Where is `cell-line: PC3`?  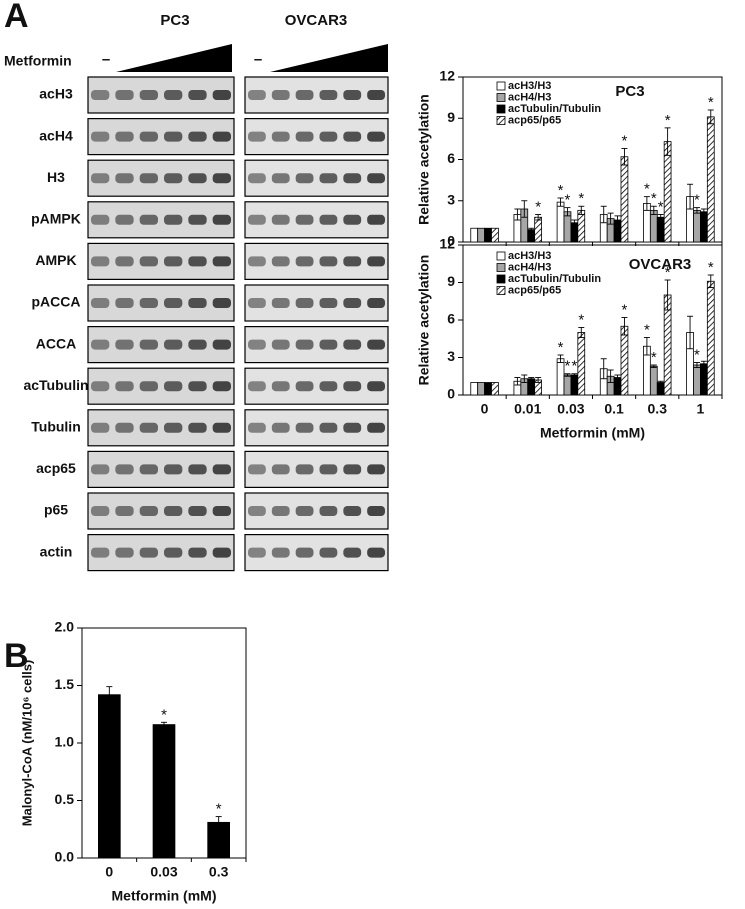 cell-line: PC3 is located at coordinates (174, 20).